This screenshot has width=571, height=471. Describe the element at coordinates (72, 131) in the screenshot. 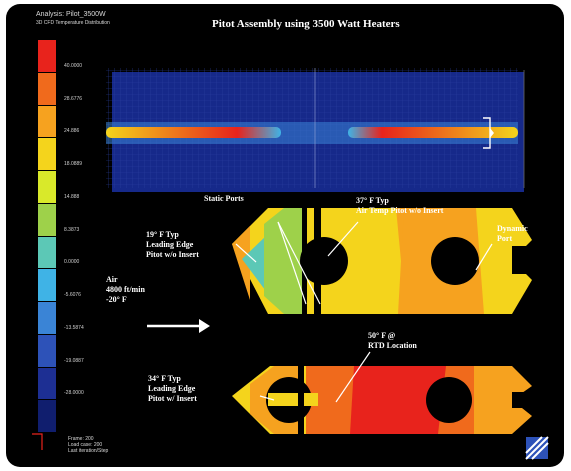

I see `legend-value: 24.886` at that location.